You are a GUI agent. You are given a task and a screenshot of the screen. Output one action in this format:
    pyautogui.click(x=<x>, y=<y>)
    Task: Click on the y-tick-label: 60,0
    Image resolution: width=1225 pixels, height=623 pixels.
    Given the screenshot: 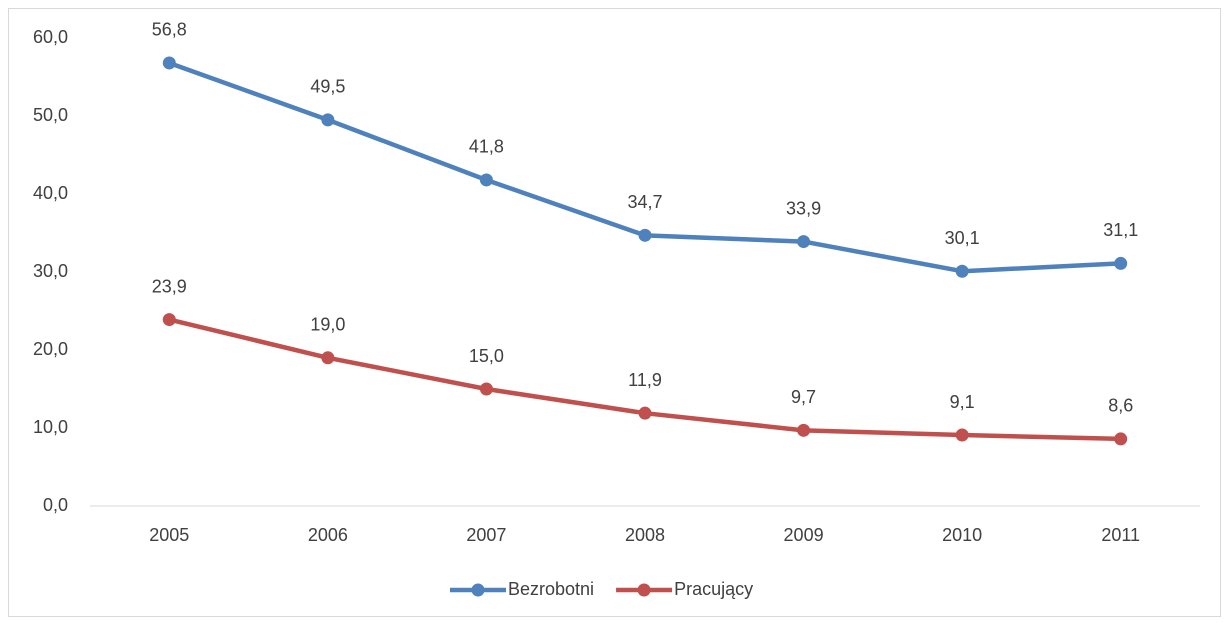 What is the action you would take?
    pyautogui.click(x=50, y=37)
    